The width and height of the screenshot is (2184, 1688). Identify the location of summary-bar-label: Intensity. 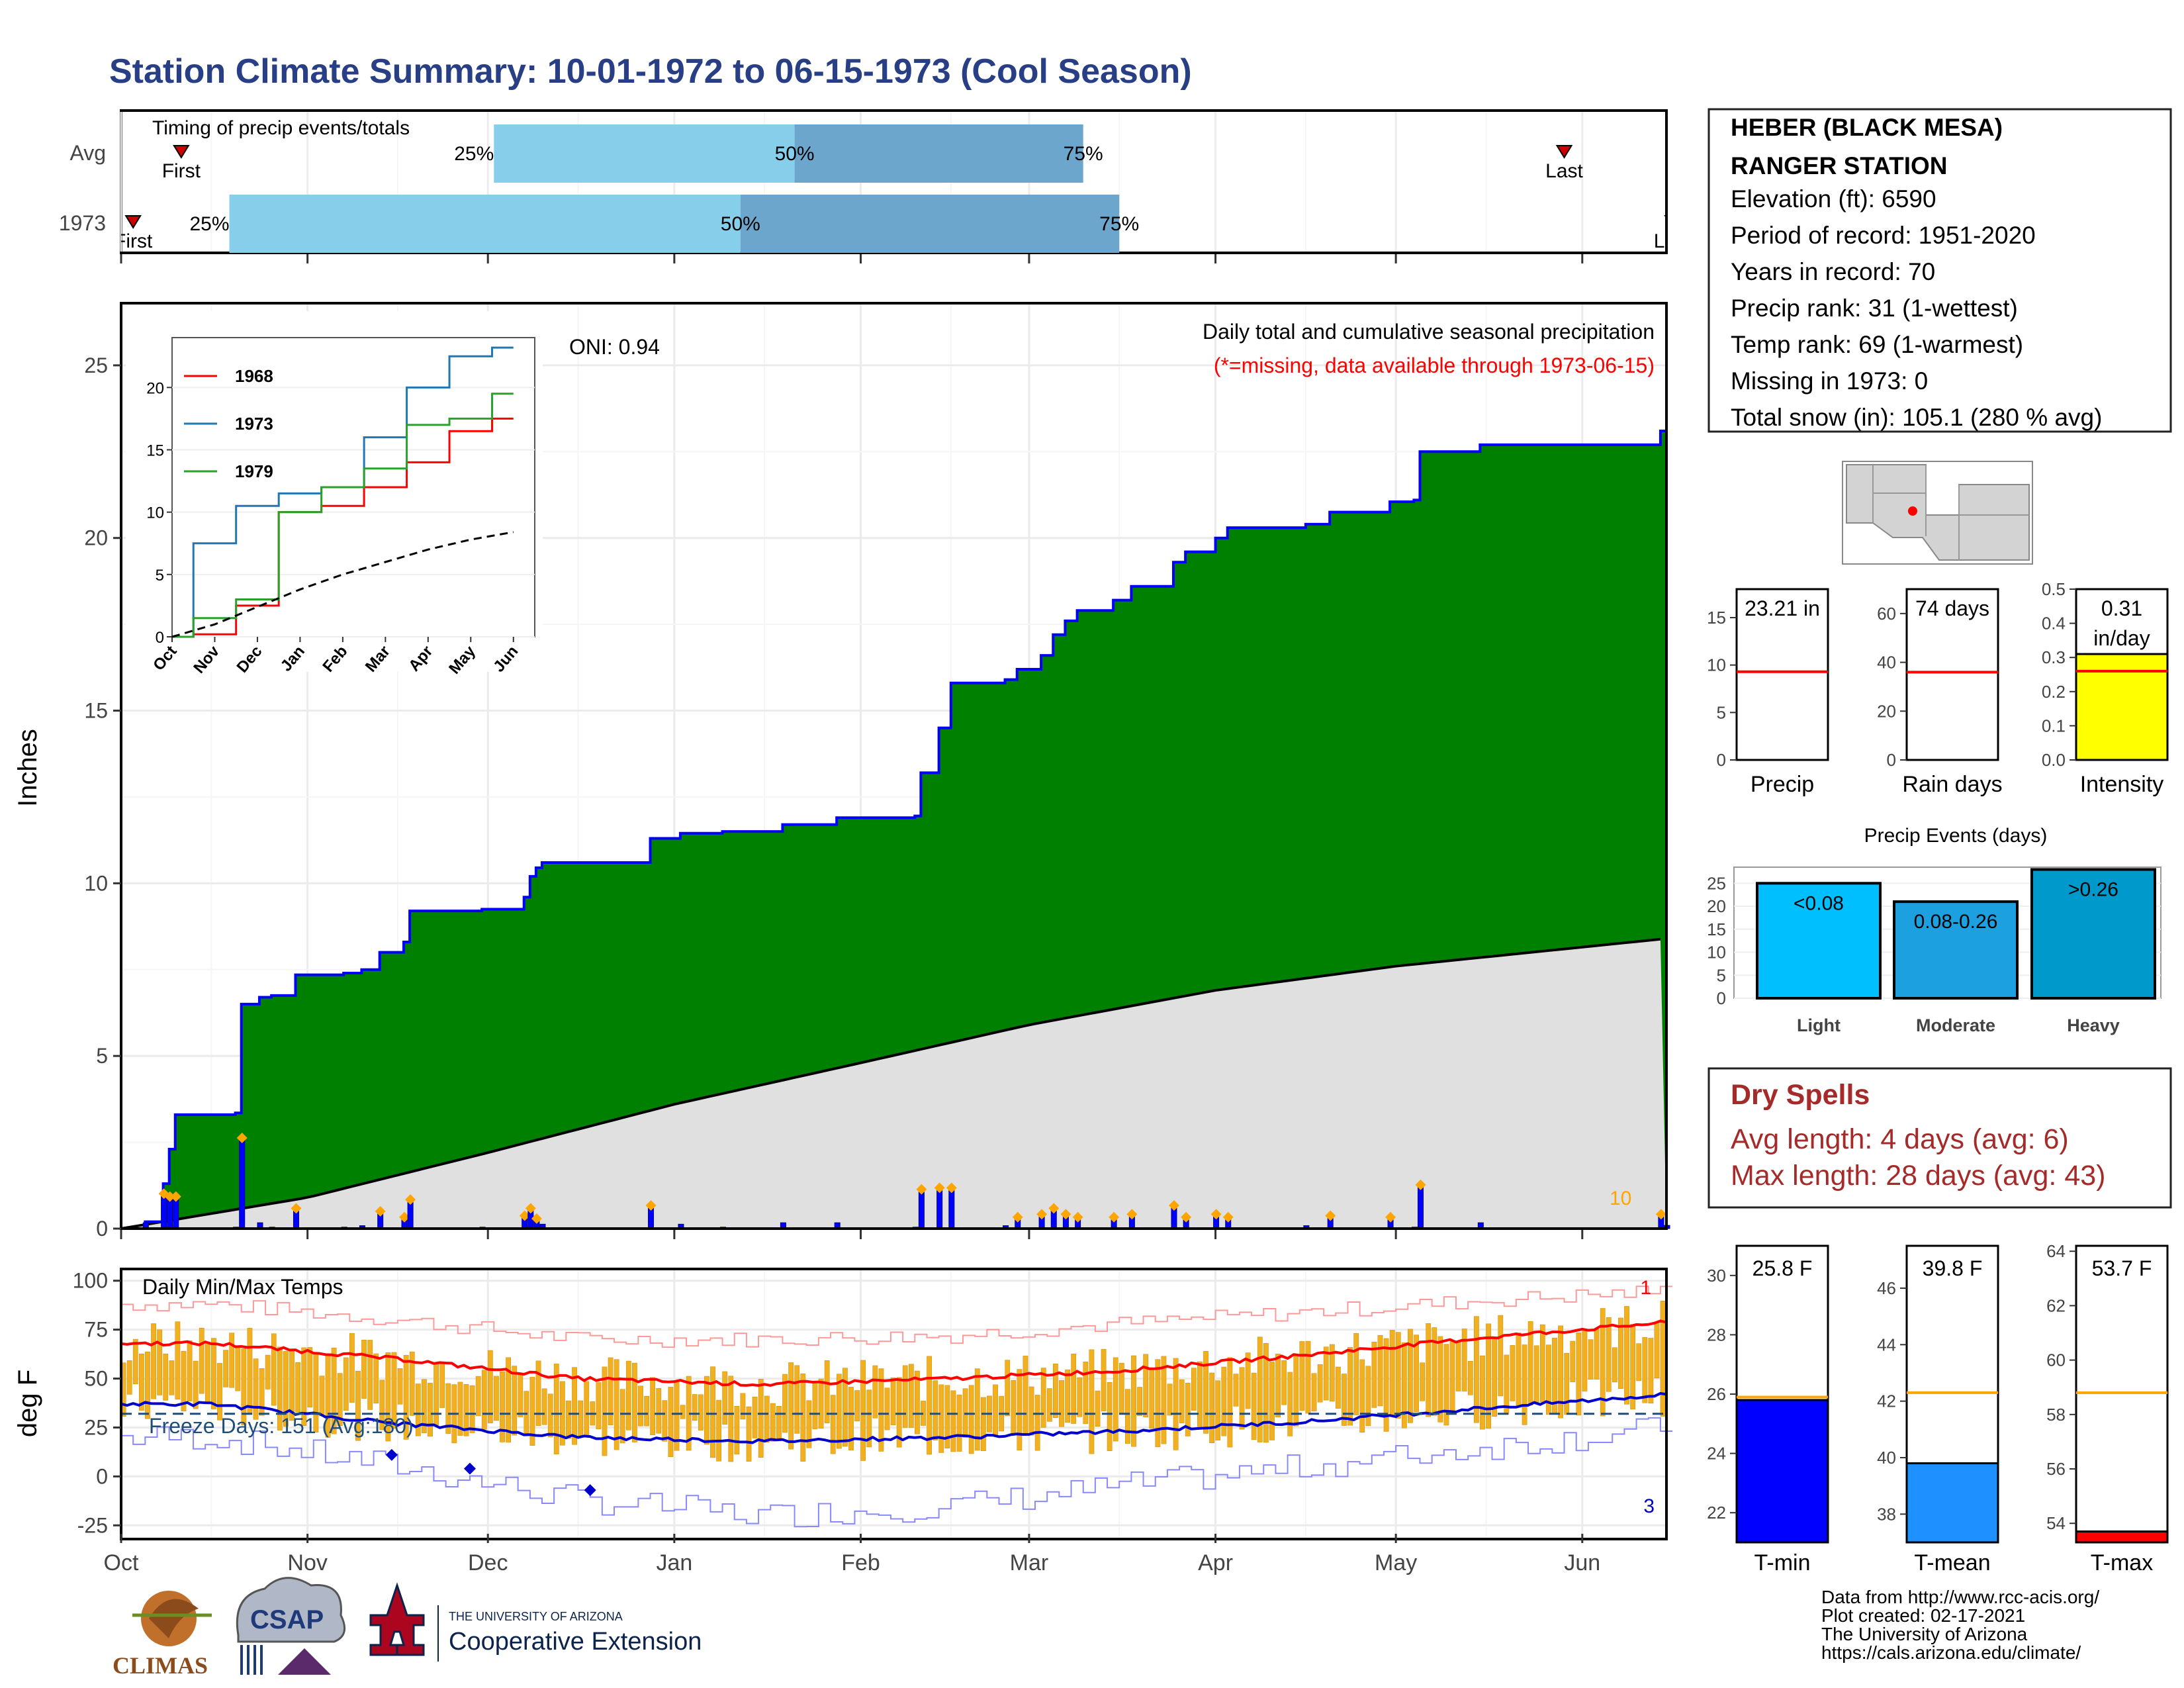
(2122, 784).